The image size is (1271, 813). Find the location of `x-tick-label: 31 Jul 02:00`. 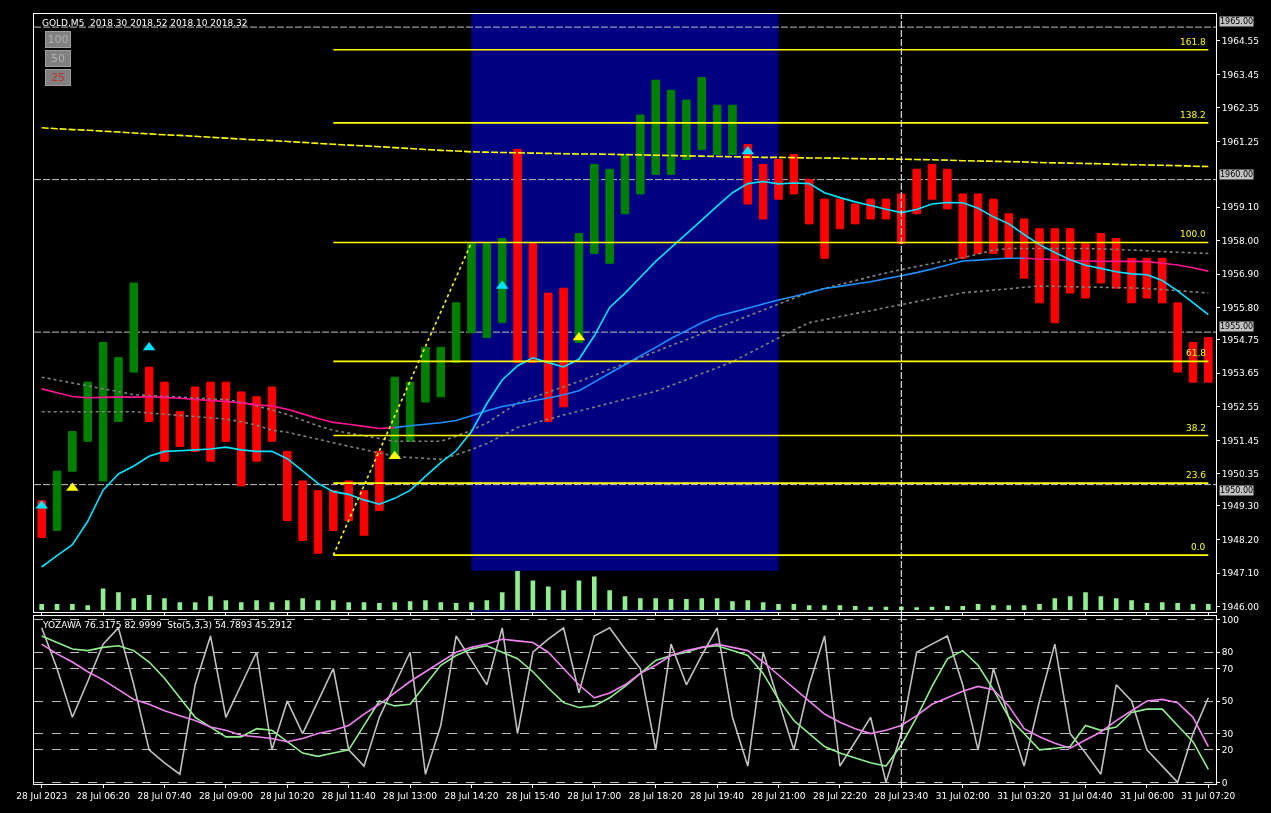

x-tick-label: 31 Jul 02:00 is located at coordinates (962, 795).